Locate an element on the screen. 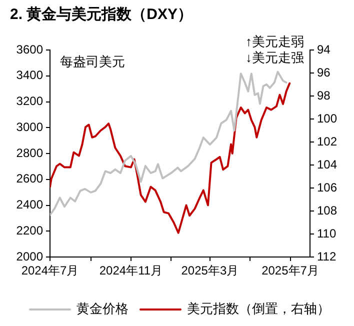  y2-tick-label: 98 is located at coordinates (324, 95).